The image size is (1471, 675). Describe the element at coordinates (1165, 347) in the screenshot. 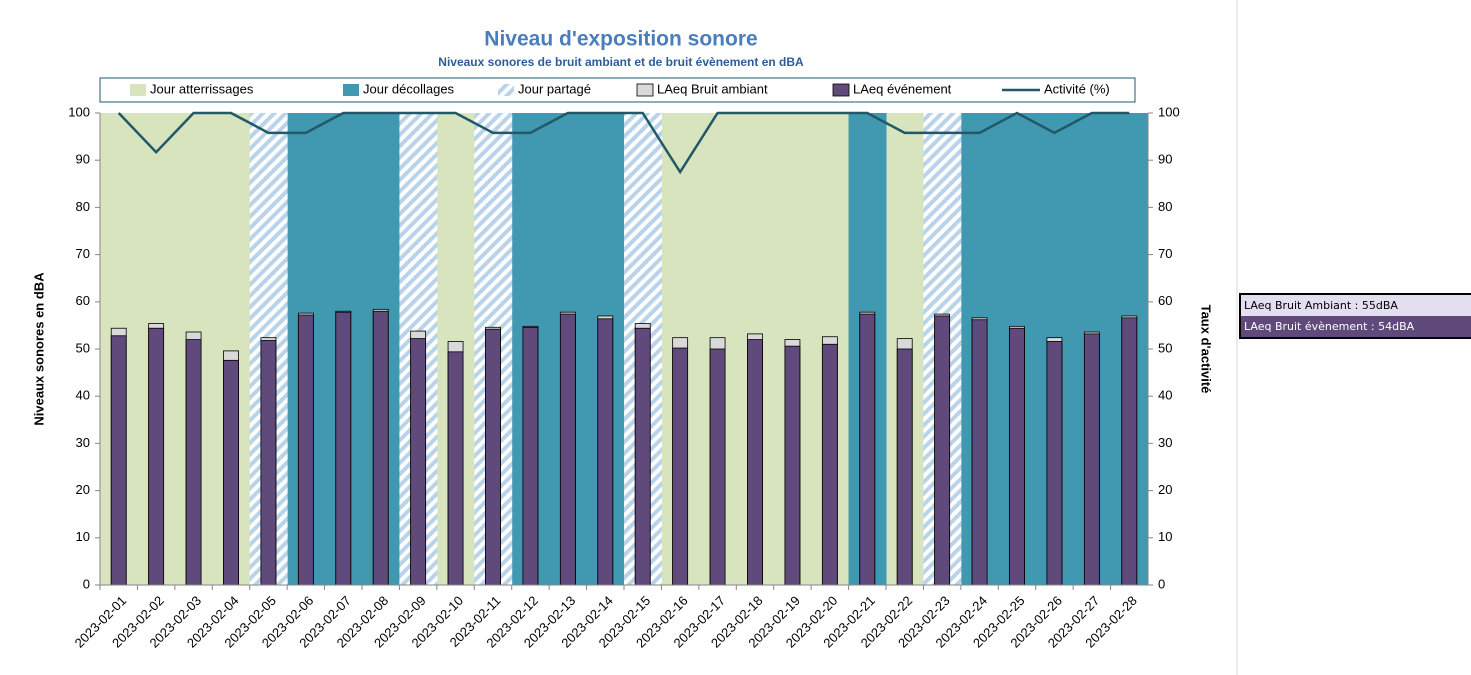

I see `y2-tick-label: 50` at that location.